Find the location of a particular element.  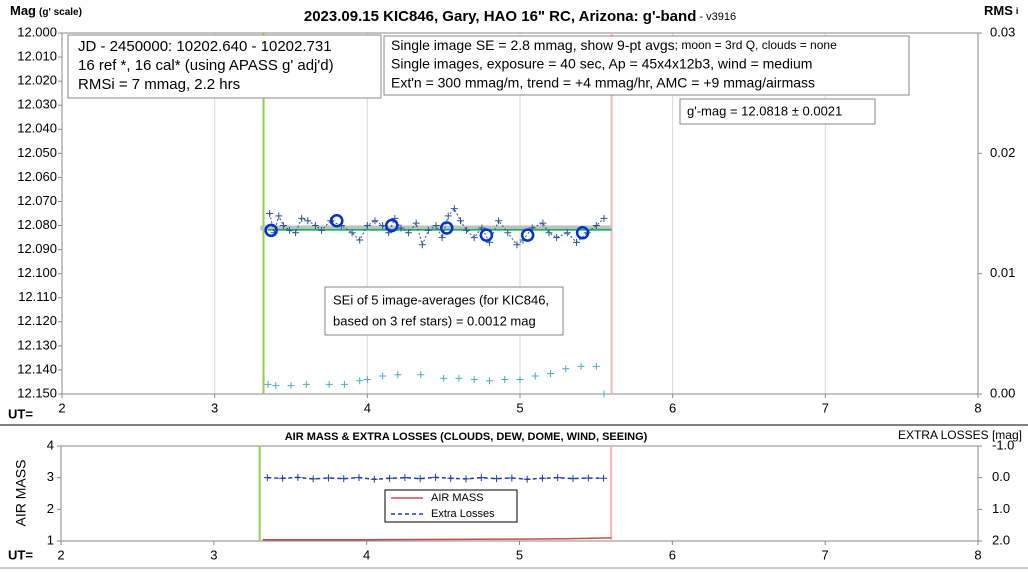

y-tick-label: 12.110 is located at coordinates (37, 296).